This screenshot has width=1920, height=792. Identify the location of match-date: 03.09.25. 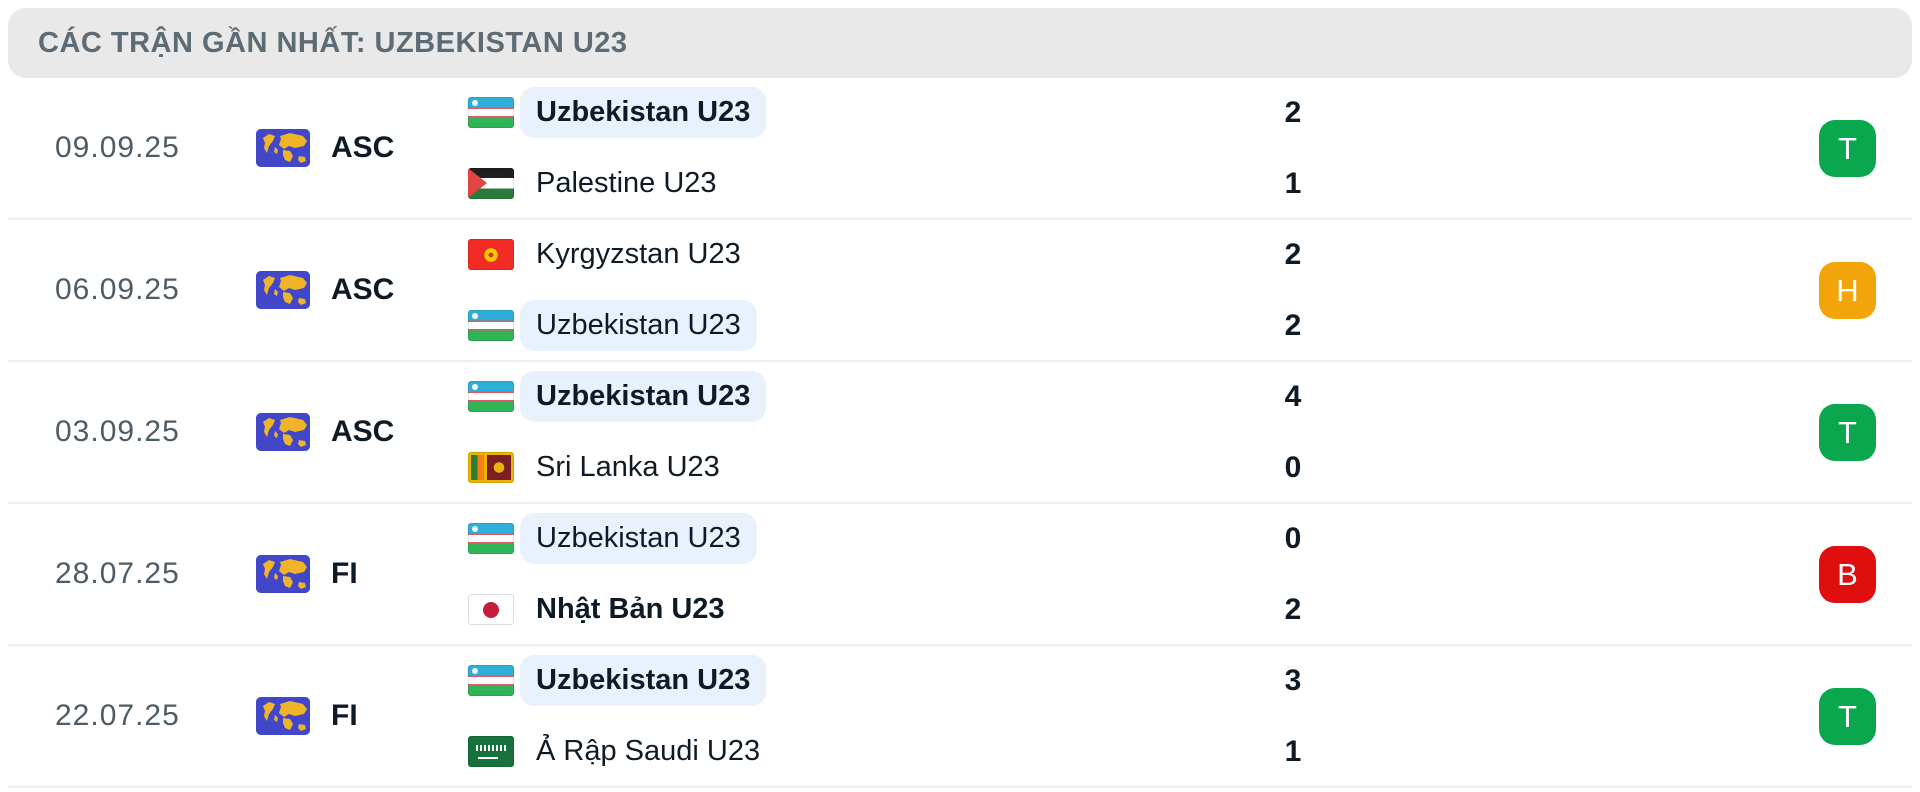
(117, 431).